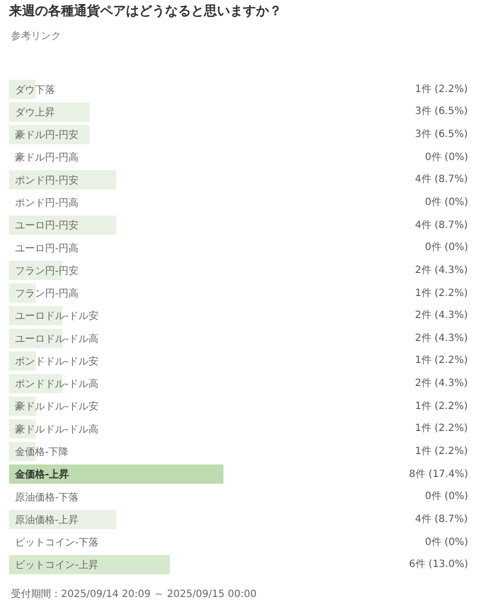 The image size is (480, 612). What do you see at coordinates (47, 520) in the screenshot?
I see `y-tick-label: 原油価格-上昇` at bounding box center [47, 520].